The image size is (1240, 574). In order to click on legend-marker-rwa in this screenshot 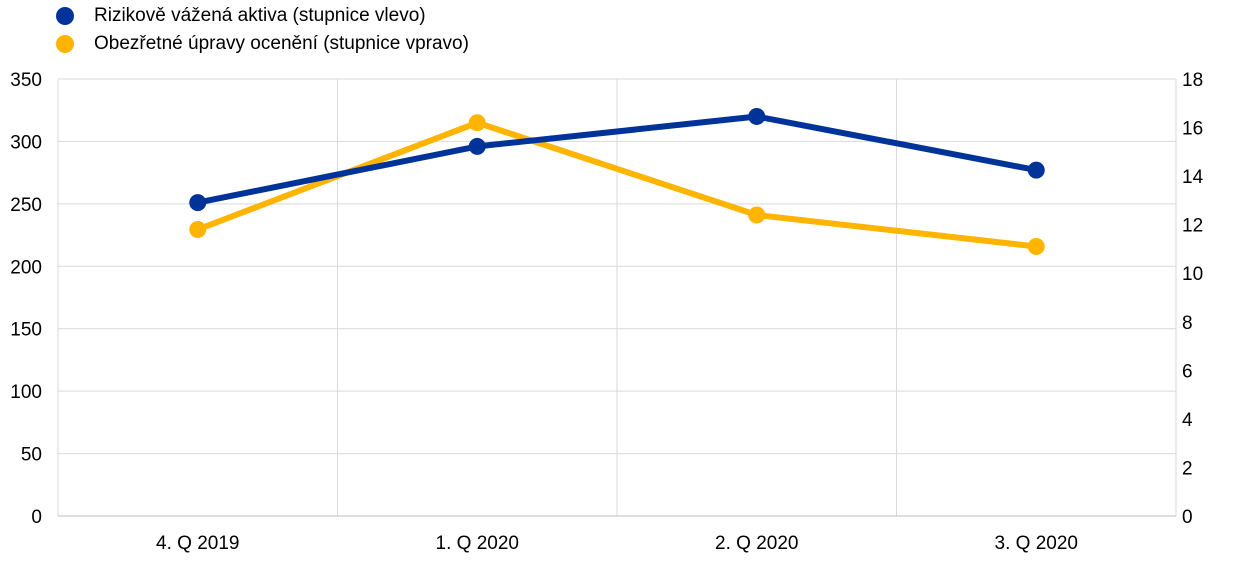, I will do `click(65, 16)`.